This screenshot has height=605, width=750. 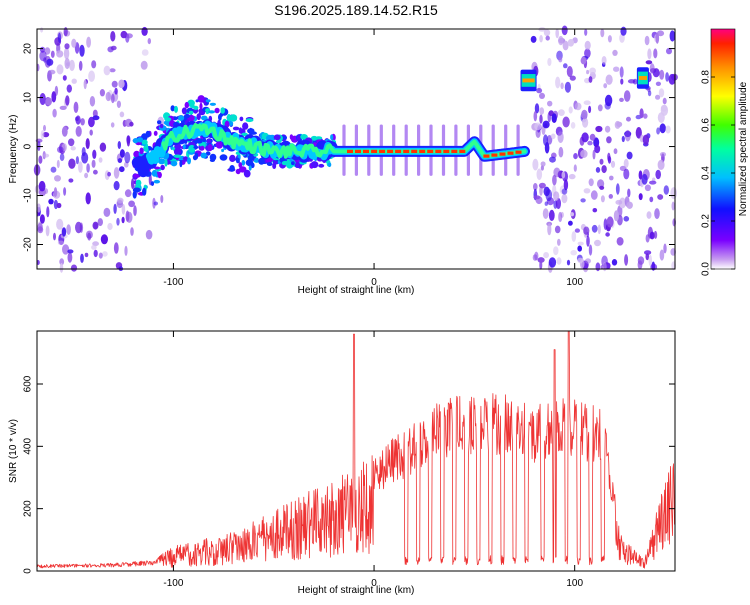 I want to click on colorbar-gradient, so click(x=723, y=149).